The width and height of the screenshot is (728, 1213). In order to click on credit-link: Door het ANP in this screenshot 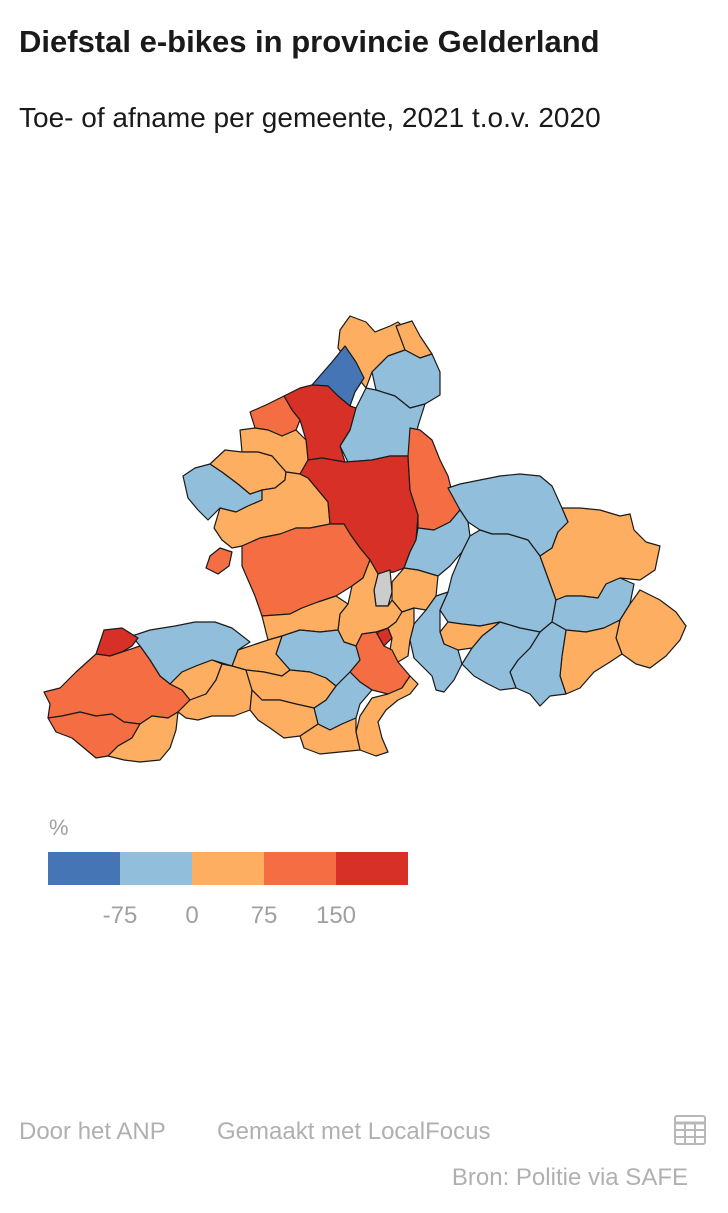, I will do `click(92, 1131)`.